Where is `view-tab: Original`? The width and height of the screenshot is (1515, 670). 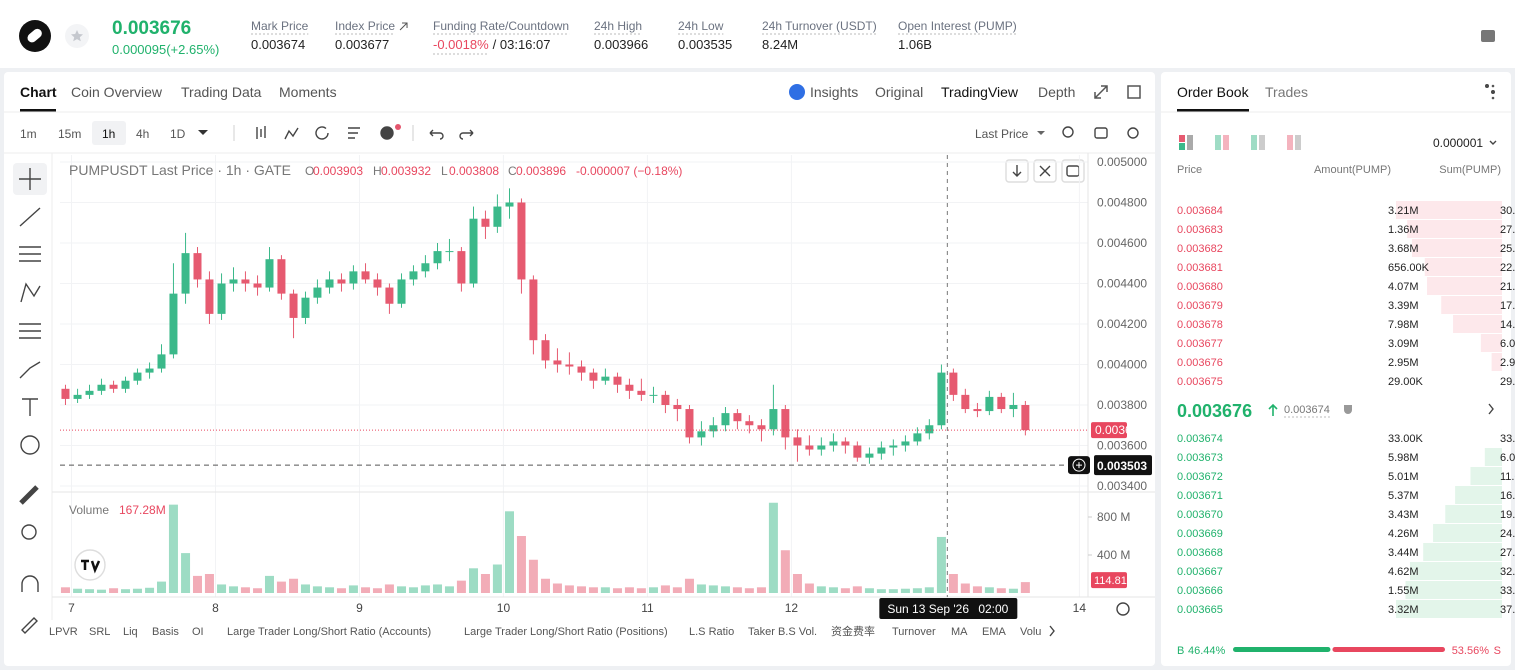
view-tab: Original is located at coordinates (899, 92).